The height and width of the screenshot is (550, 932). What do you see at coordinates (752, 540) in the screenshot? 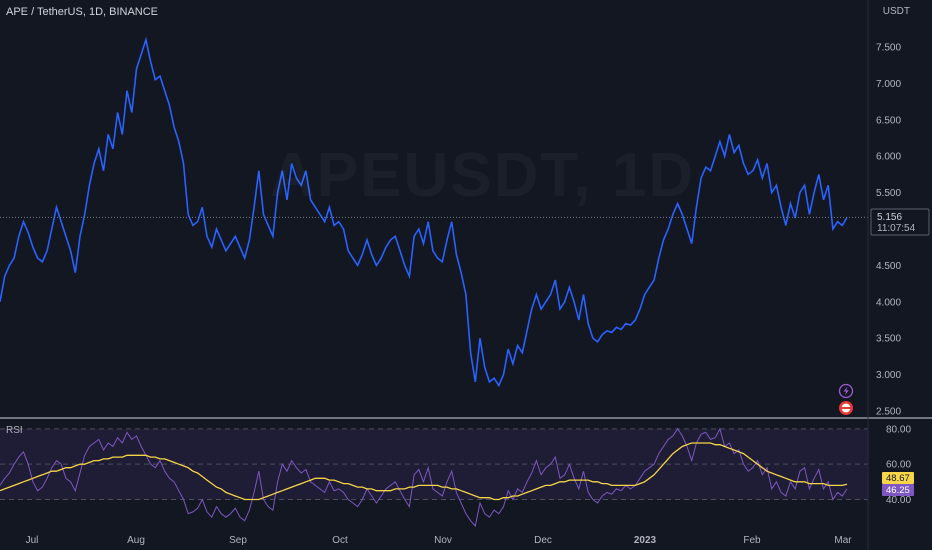
I see `time-axis-label: Feb` at bounding box center [752, 540].